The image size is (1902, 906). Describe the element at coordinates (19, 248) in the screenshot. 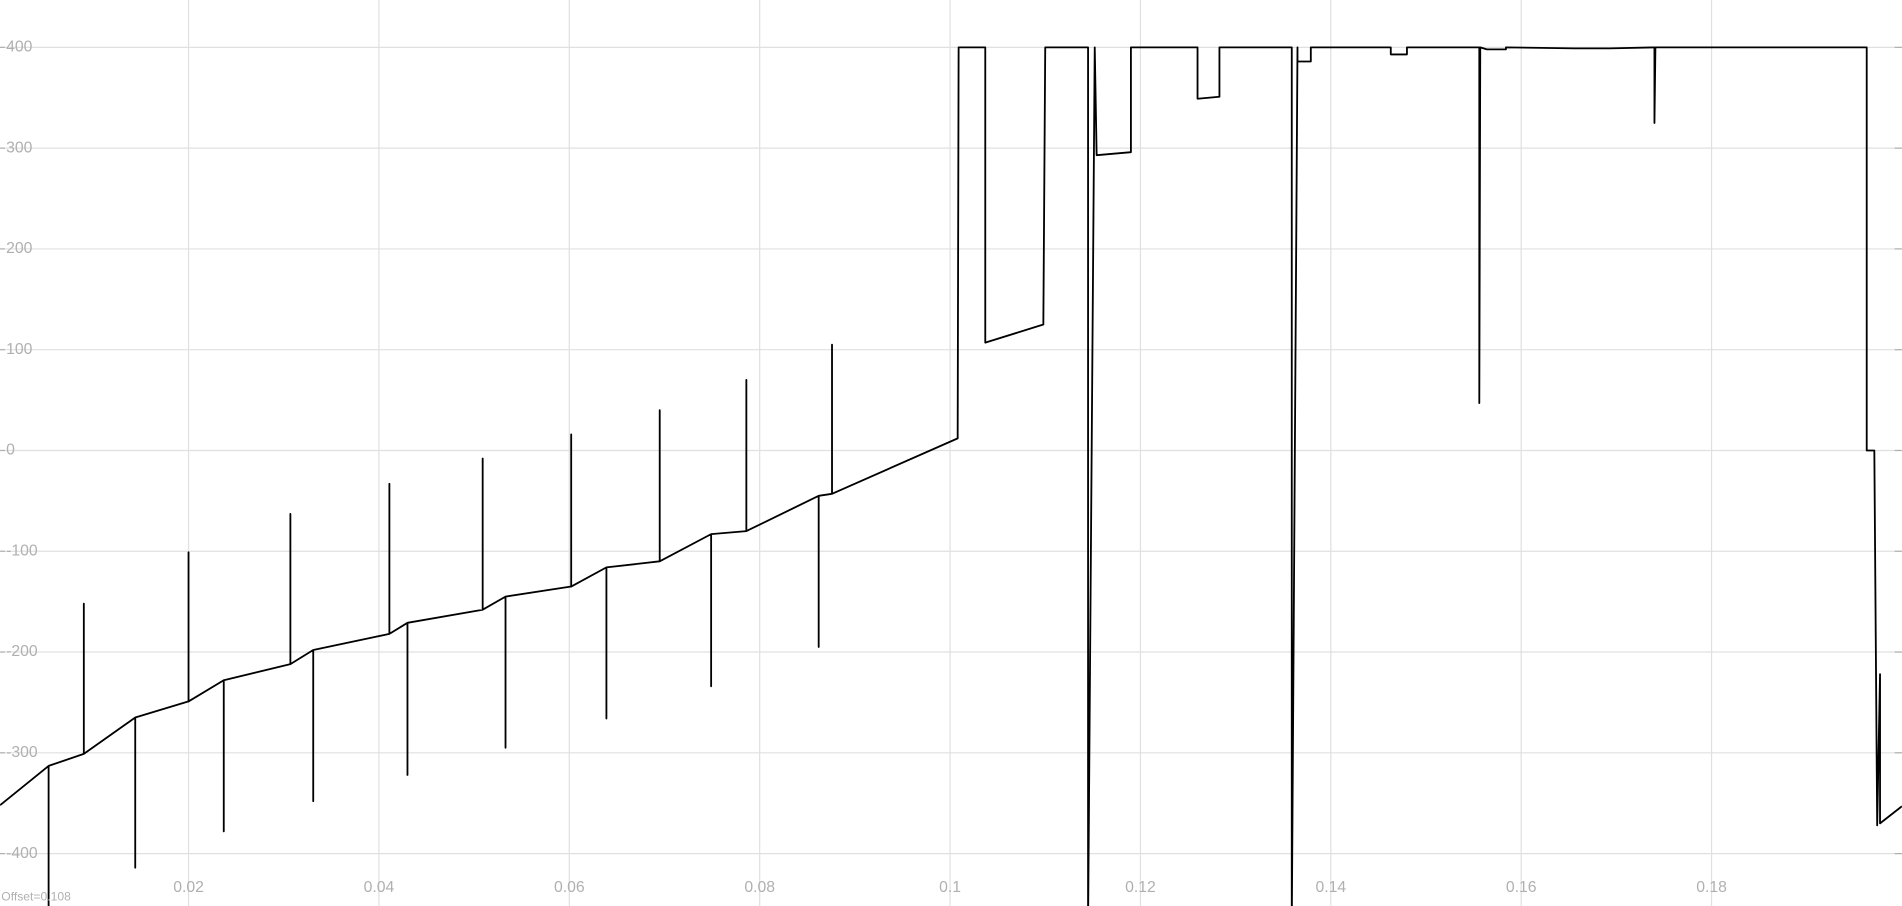

I see `y-tick-label: 200` at that location.